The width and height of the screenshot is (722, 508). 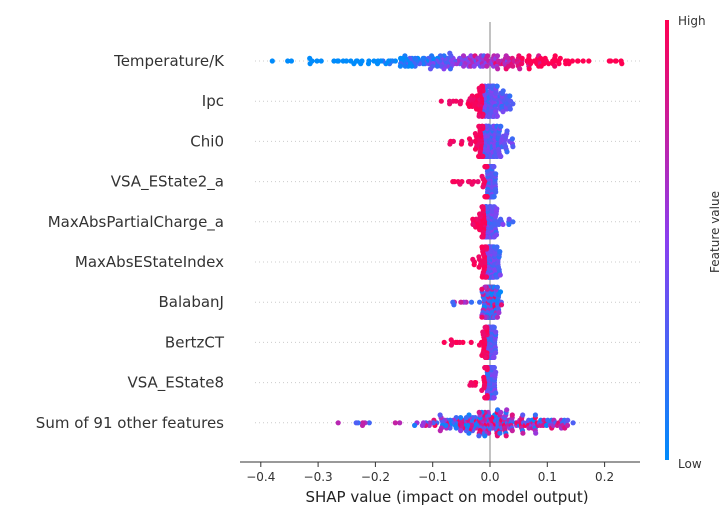 What do you see at coordinates (715, 232) in the screenshot?
I see `colorbar-title: Feature value` at bounding box center [715, 232].